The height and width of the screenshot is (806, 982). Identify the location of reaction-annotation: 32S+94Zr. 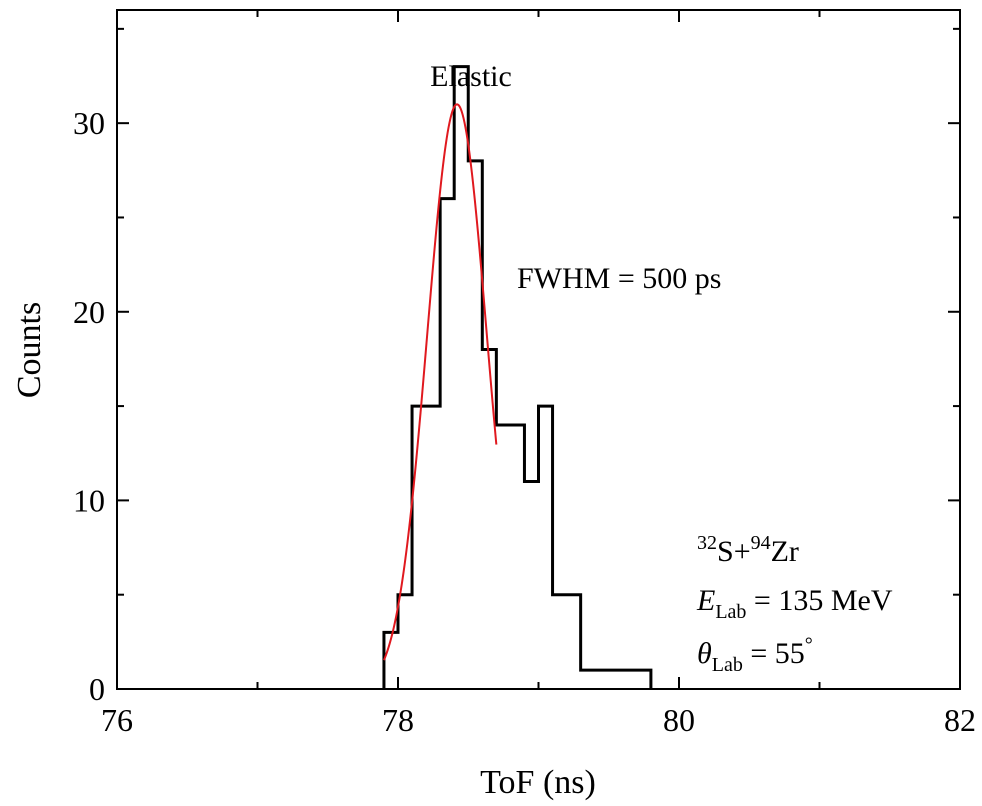
(748, 550).